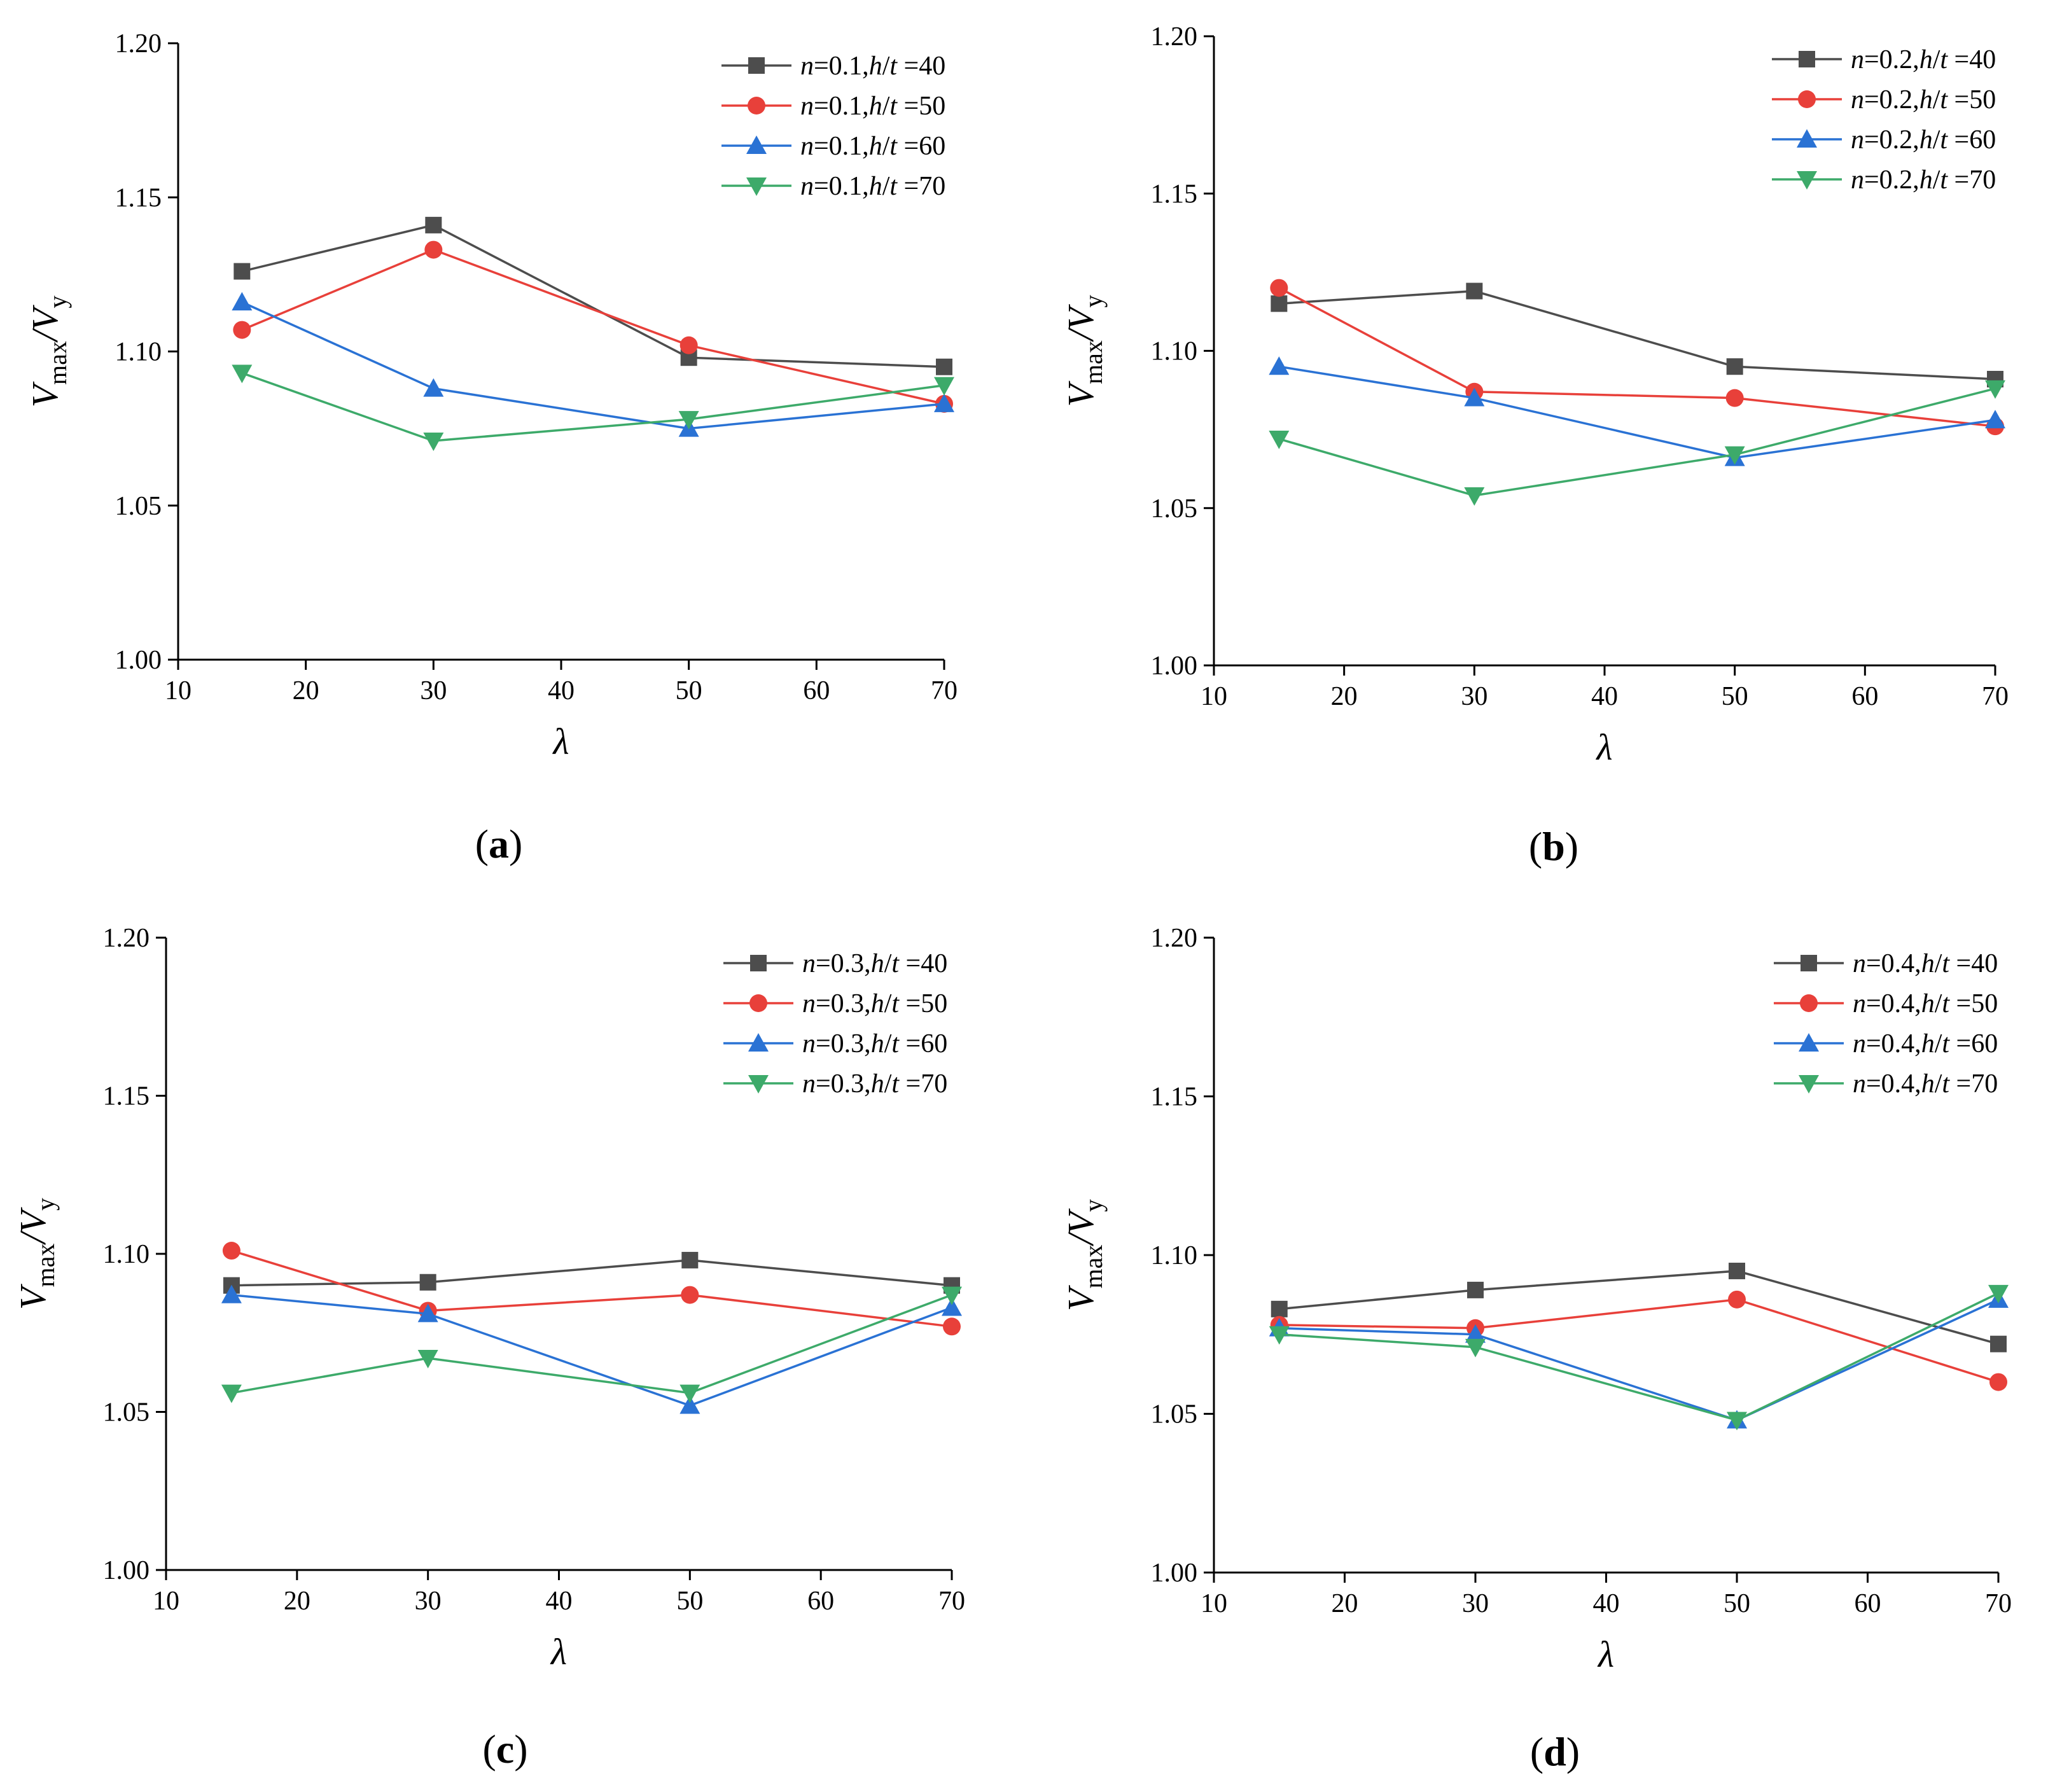 The image size is (2062, 1792). I want to click on legend-label: n=0.4,h/t =70, so click(1926, 1084).